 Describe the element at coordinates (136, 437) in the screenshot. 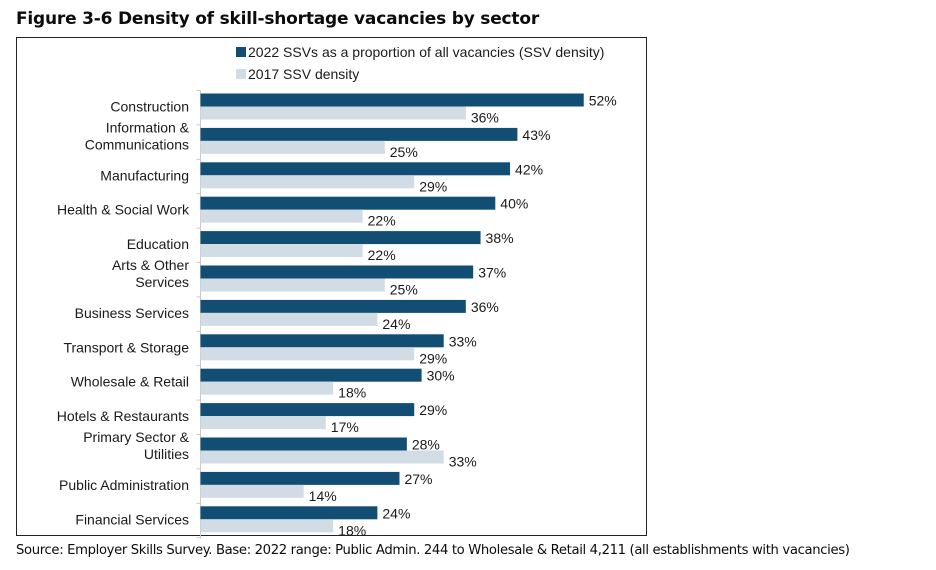

I see `category-label: Primary Sector &` at that location.